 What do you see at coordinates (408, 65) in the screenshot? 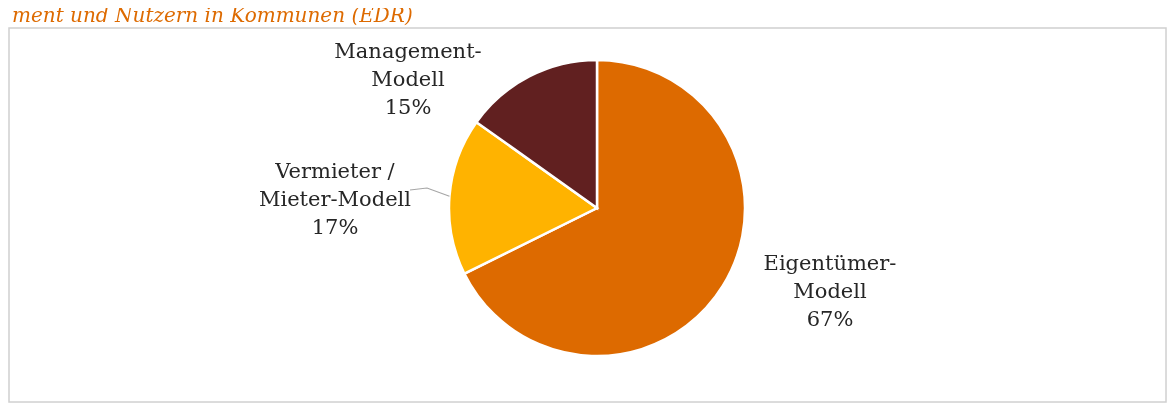
I see `slice-label: Management- Modell` at bounding box center [408, 65].